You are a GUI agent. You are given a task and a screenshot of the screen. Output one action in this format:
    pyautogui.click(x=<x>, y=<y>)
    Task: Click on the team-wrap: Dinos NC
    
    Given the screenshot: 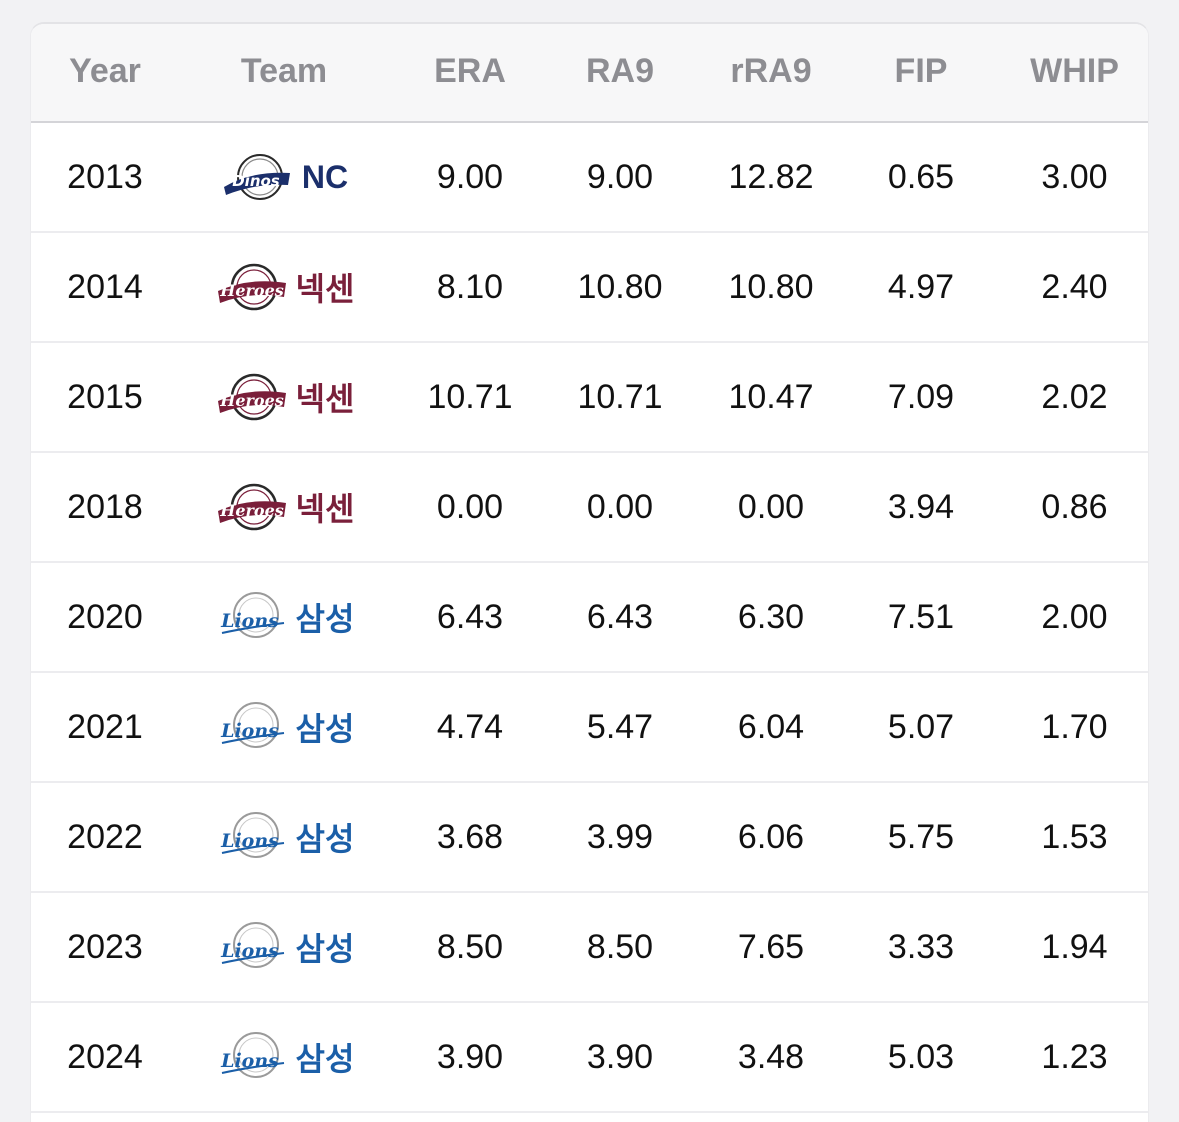 What is the action you would take?
    pyautogui.click(x=284, y=177)
    